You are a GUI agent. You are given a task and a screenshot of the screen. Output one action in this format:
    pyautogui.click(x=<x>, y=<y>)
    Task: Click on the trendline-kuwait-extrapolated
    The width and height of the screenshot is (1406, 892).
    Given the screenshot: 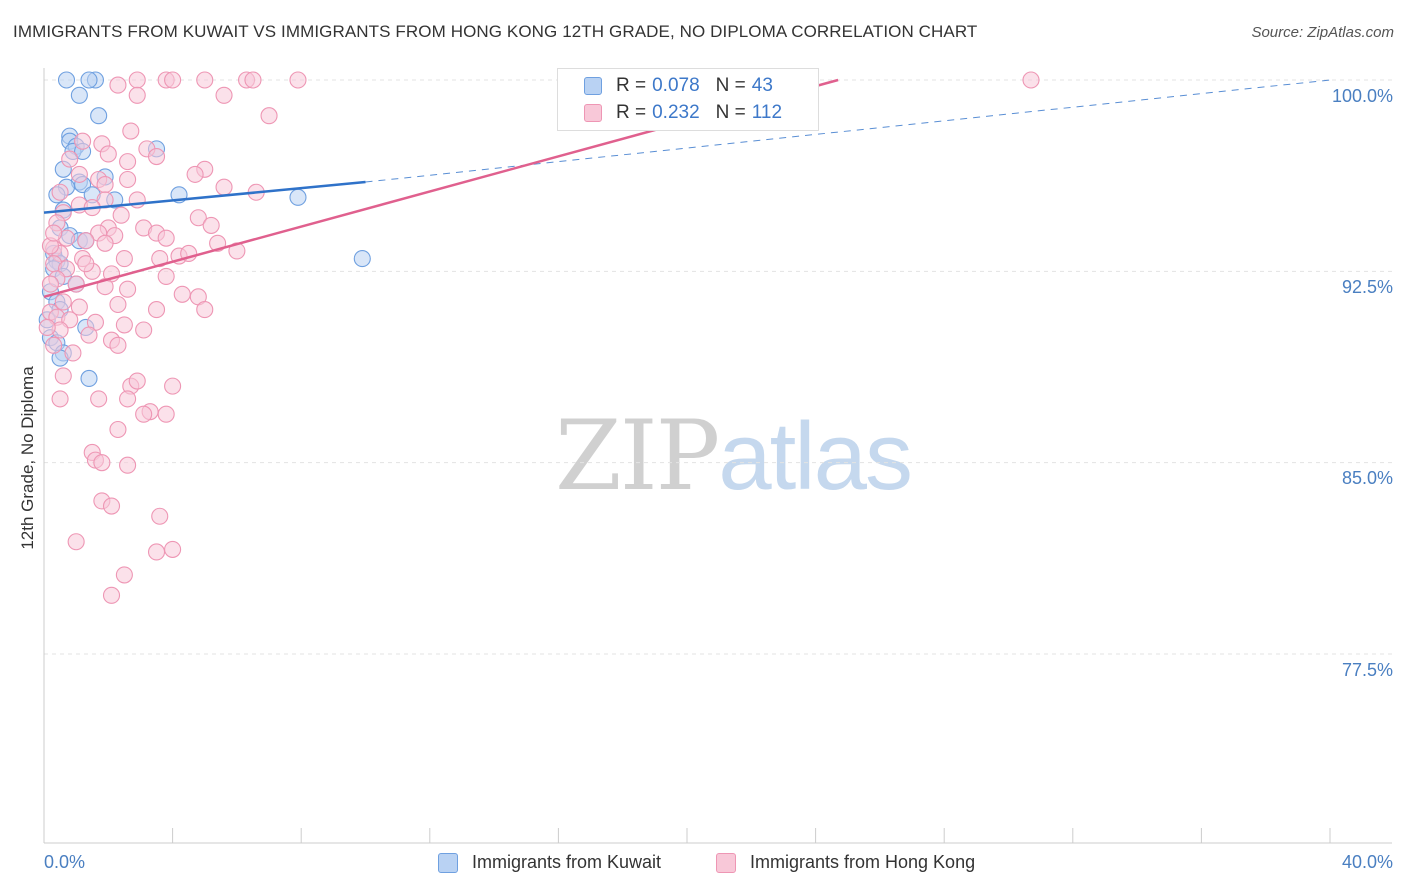 What is the action you would take?
    pyautogui.click(x=848, y=131)
    